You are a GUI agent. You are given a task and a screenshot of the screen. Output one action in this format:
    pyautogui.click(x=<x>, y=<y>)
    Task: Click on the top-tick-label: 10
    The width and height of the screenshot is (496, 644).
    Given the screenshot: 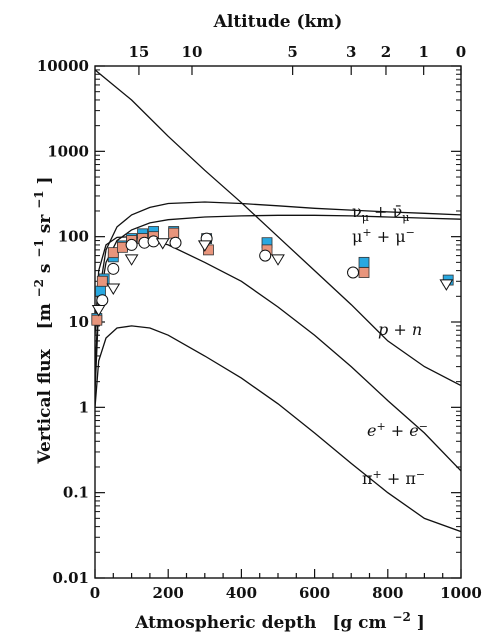 What is the action you would take?
    pyautogui.click(x=192, y=52)
    